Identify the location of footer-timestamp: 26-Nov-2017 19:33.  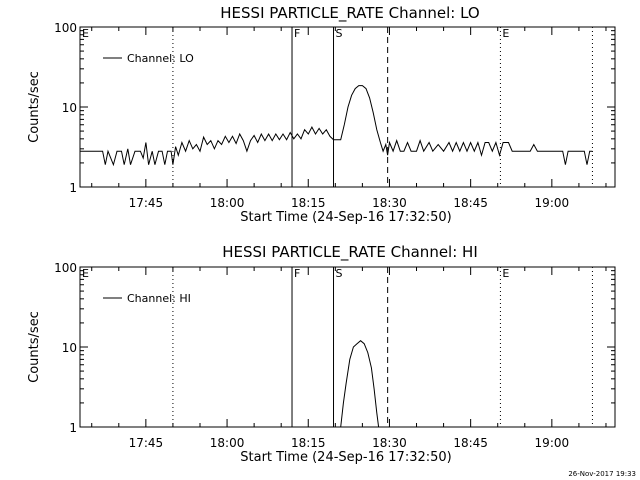
(602, 474).